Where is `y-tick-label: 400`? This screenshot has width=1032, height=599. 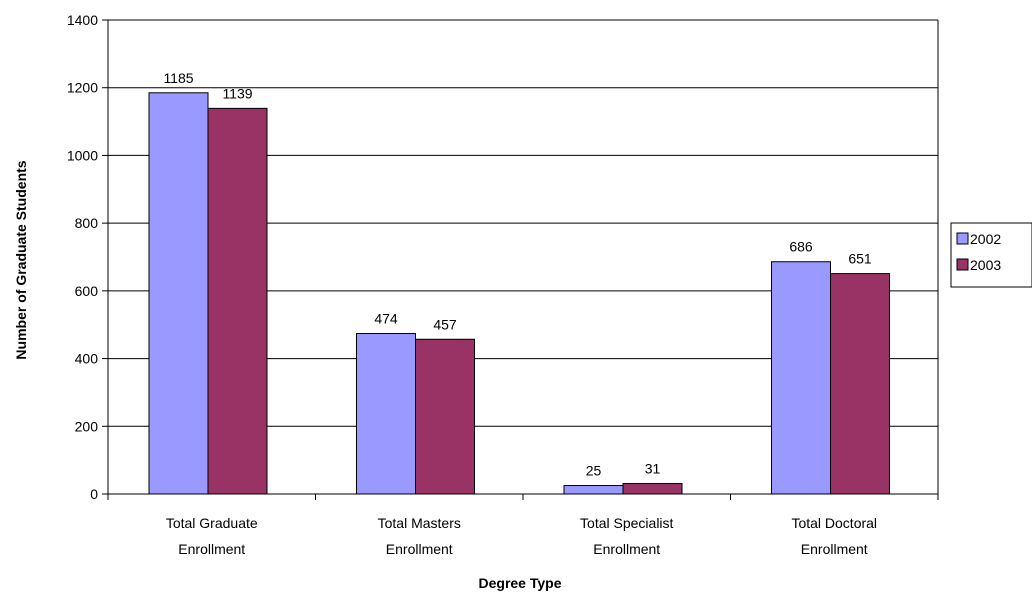
y-tick-label: 400 is located at coordinates (87, 359).